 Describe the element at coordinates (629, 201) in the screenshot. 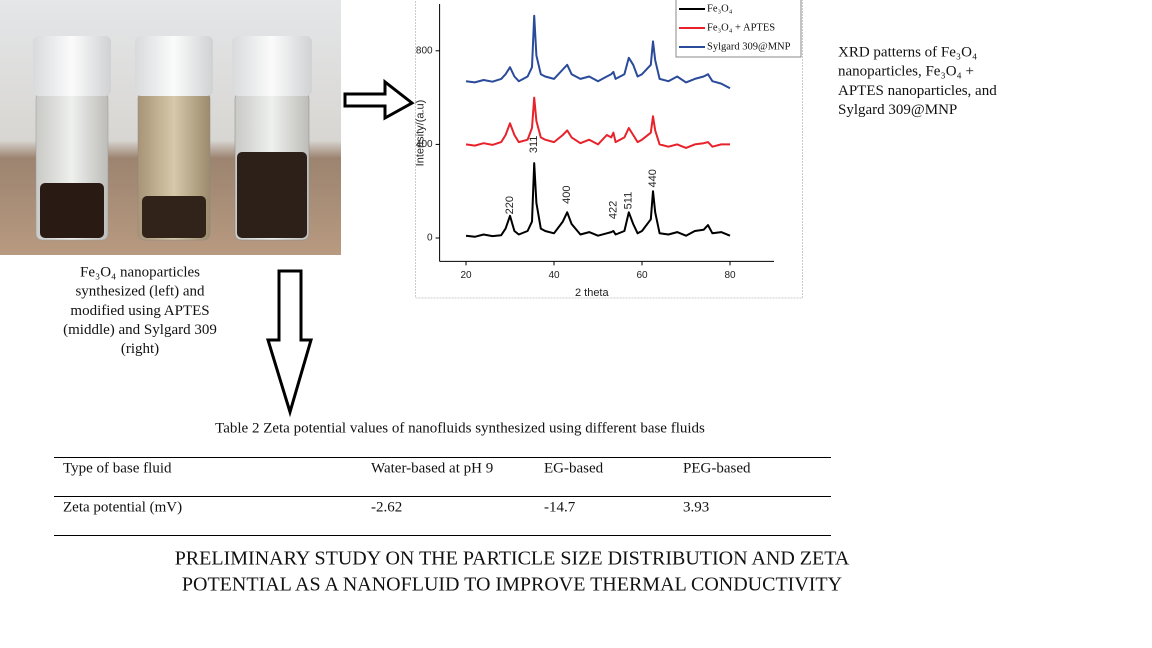

I see `peak-label: 511` at that location.